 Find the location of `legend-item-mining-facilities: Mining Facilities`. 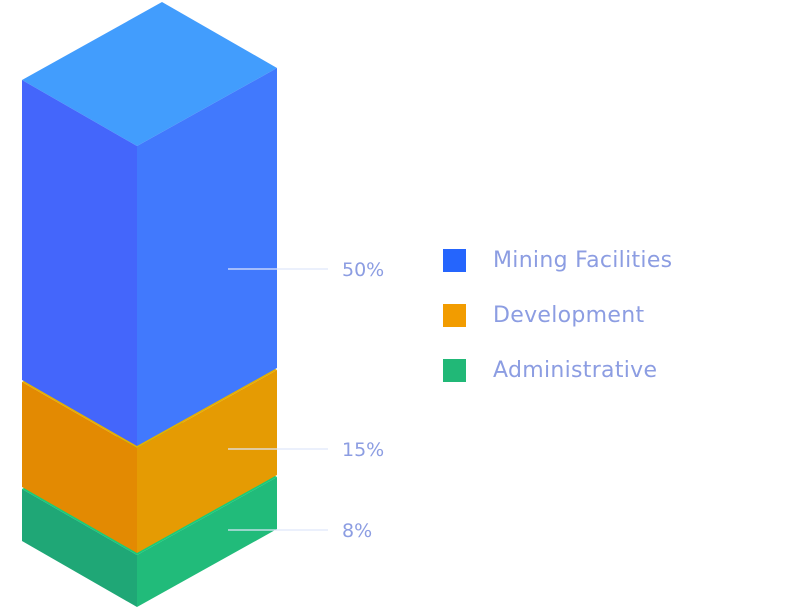

legend-item-mining-facilities: Mining Facilities is located at coordinates (557, 260).